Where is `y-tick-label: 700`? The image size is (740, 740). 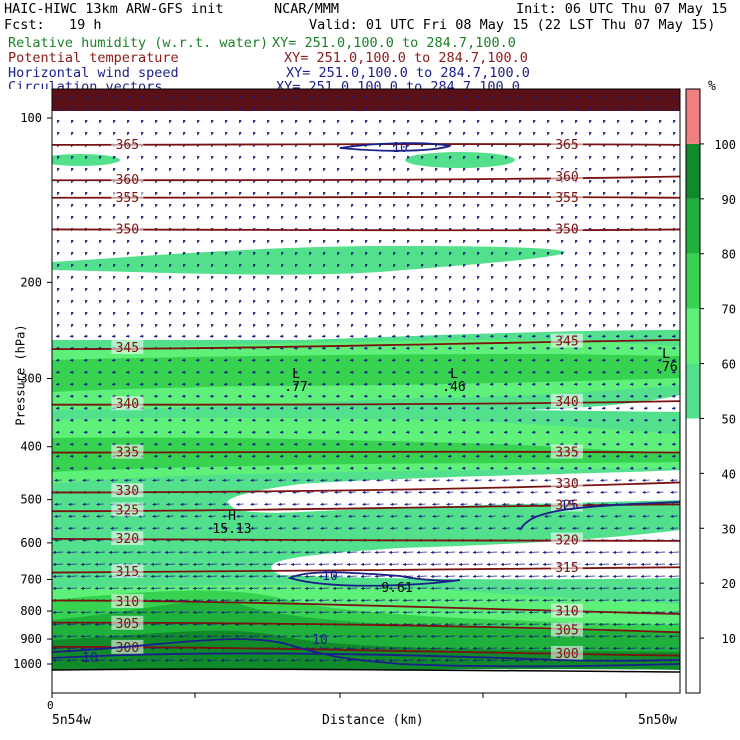 y-tick-label: 700 is located at coordinates (31, 579).